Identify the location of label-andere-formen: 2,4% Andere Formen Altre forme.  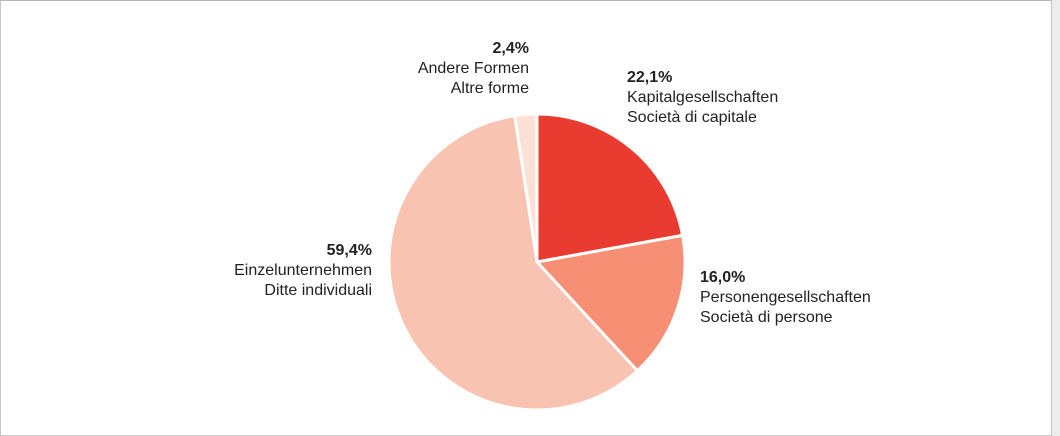
(429, 69).